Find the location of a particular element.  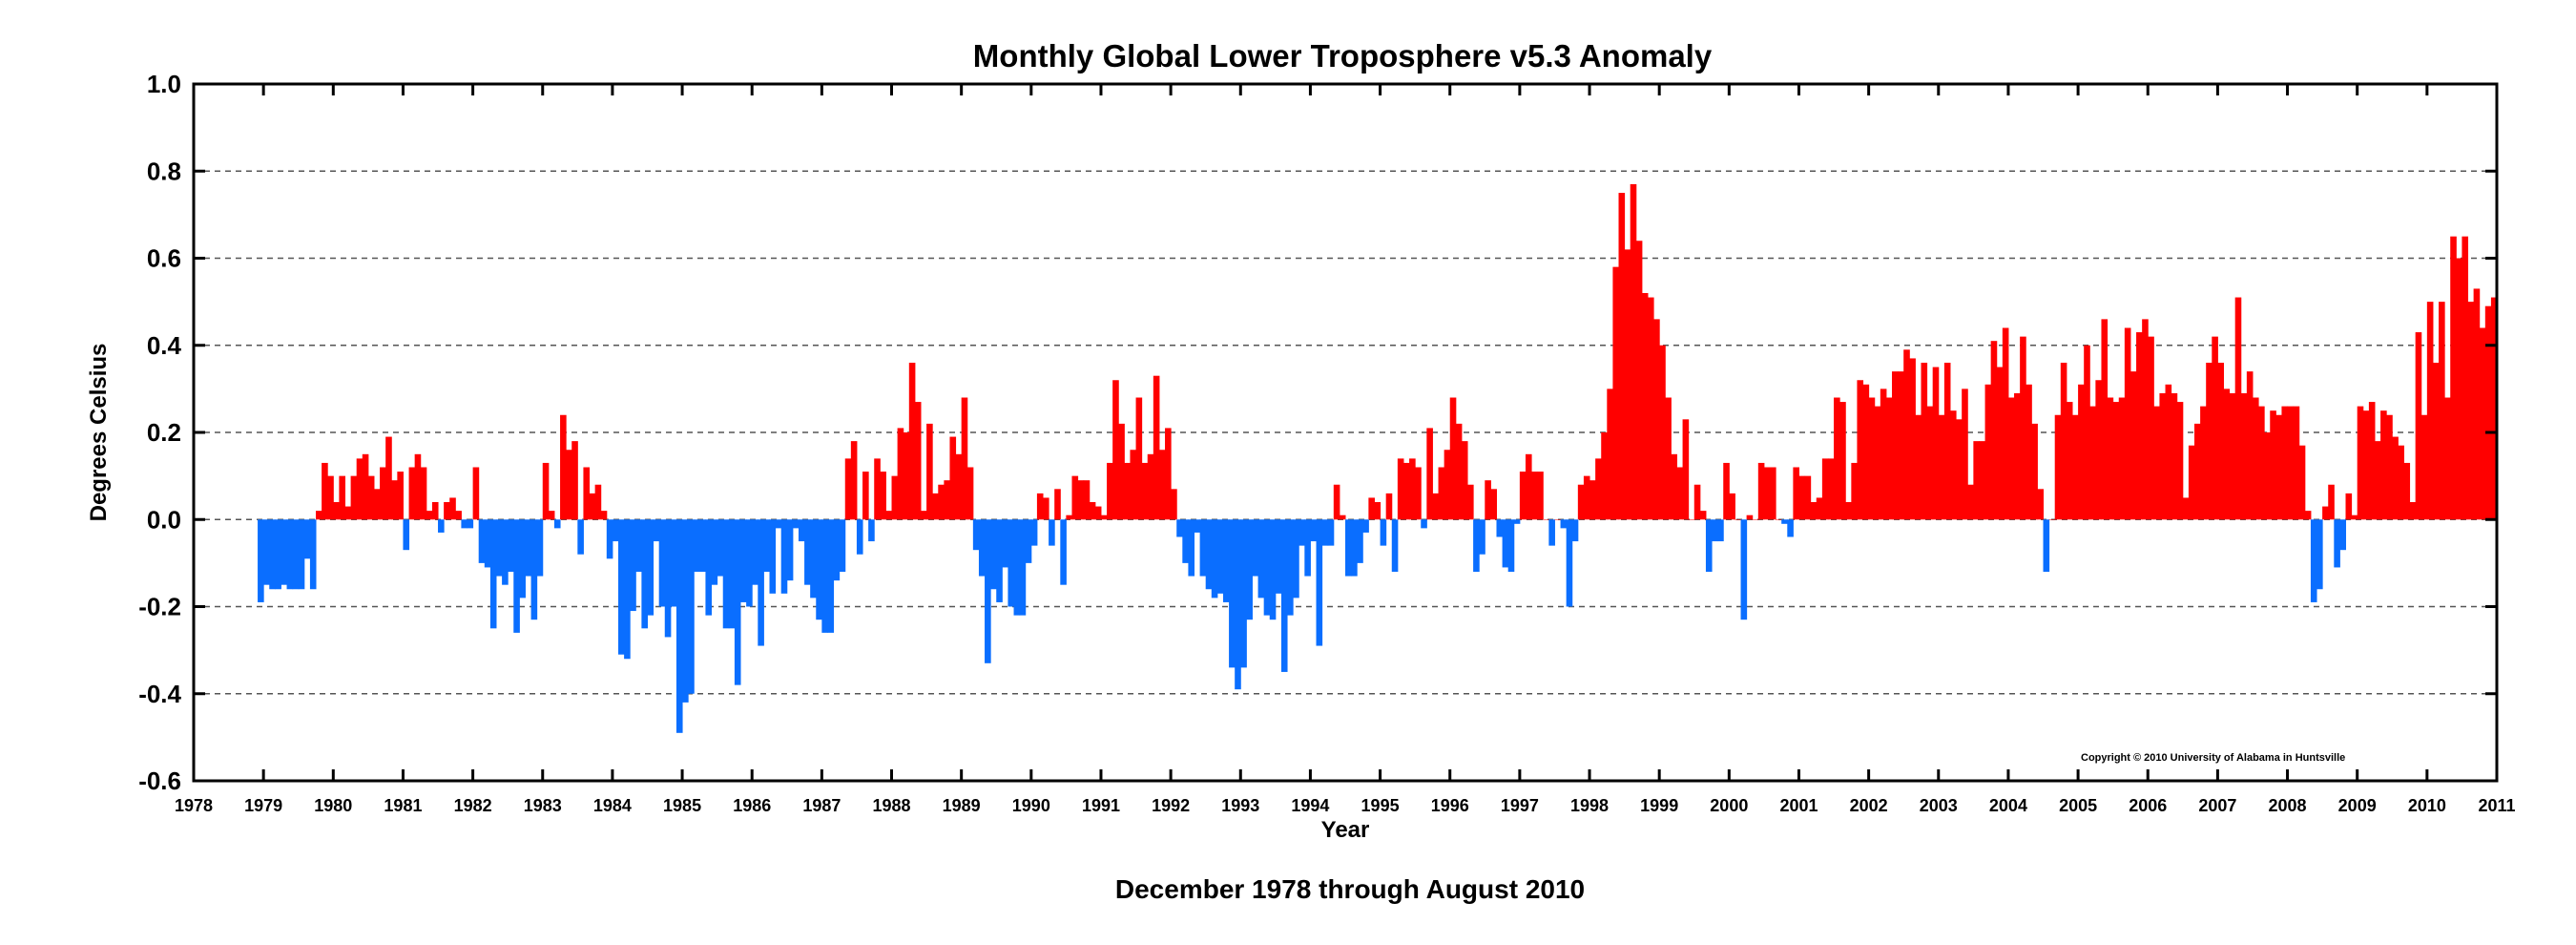

x-tick-label: 2001 is located at coordinates (1798, 806).